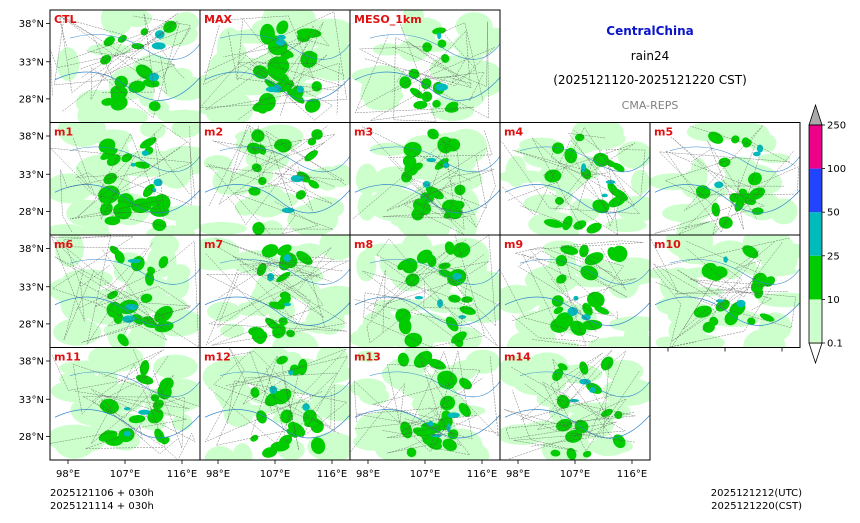  I want to click on panel-label: m3, so click(363, 132).